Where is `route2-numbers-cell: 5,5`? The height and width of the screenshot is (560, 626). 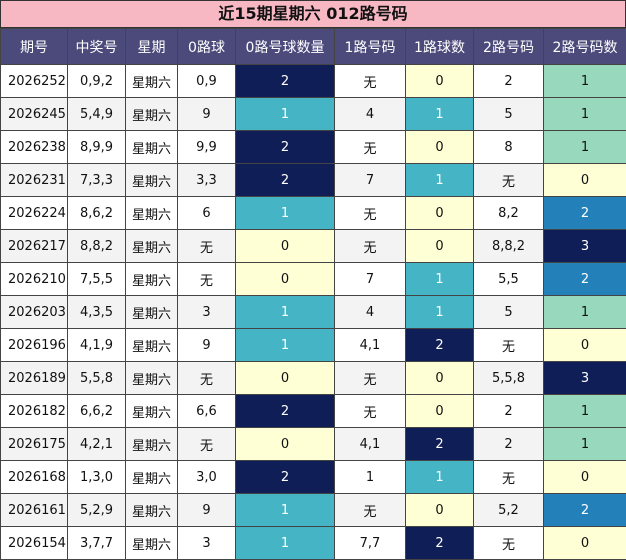
route2-numbers-cell: 5,5 is located at coordinates (509, 279).